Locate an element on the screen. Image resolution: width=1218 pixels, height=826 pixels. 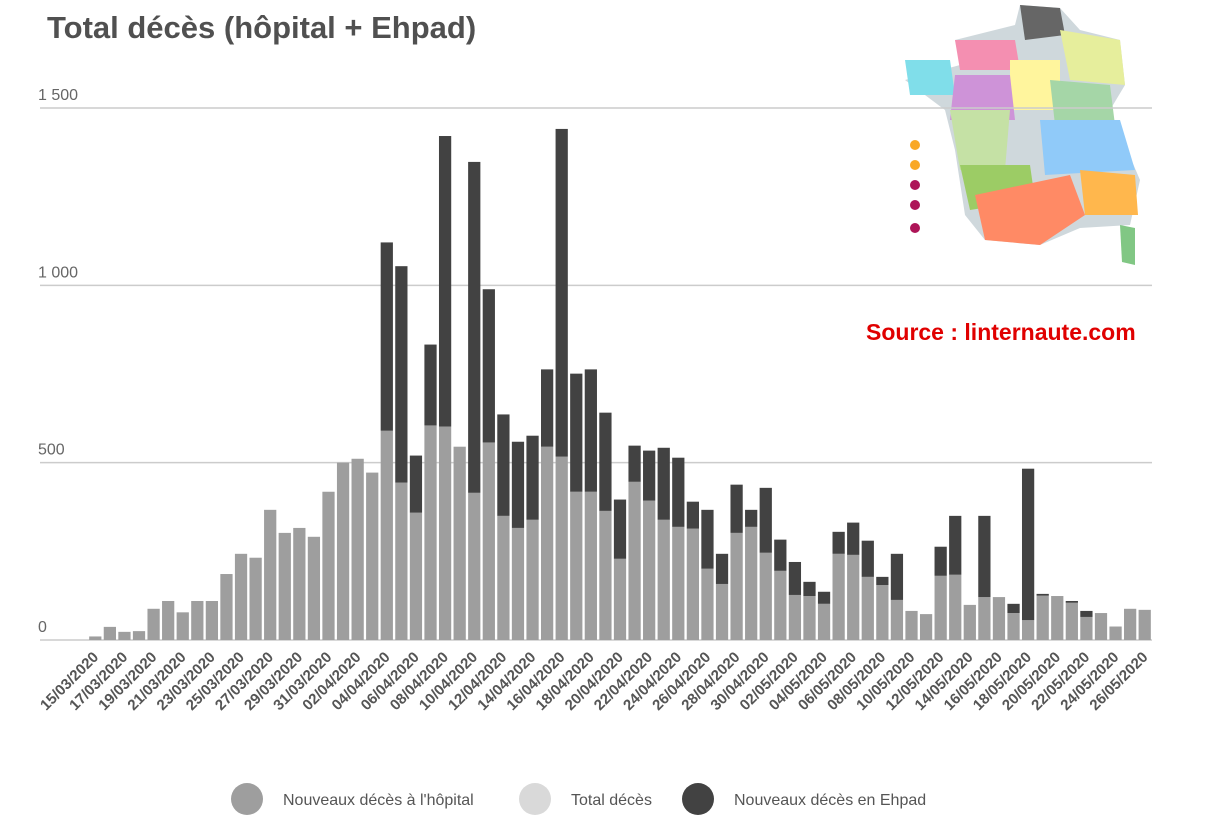
y-tick-label: 1 000 is located at coordinates (58, 272).